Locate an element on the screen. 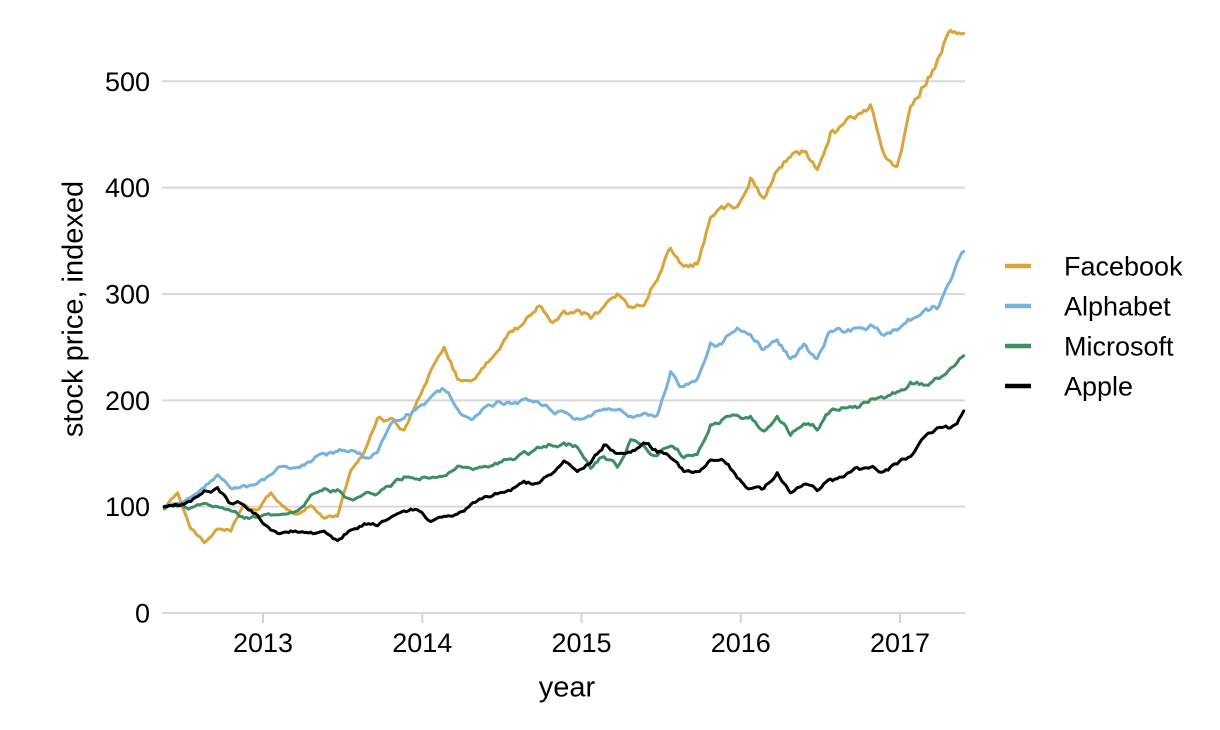 The width and height of the screenshot is (1220, 730). y-tick-label-500: 500 is located at coordinates (127, 82).